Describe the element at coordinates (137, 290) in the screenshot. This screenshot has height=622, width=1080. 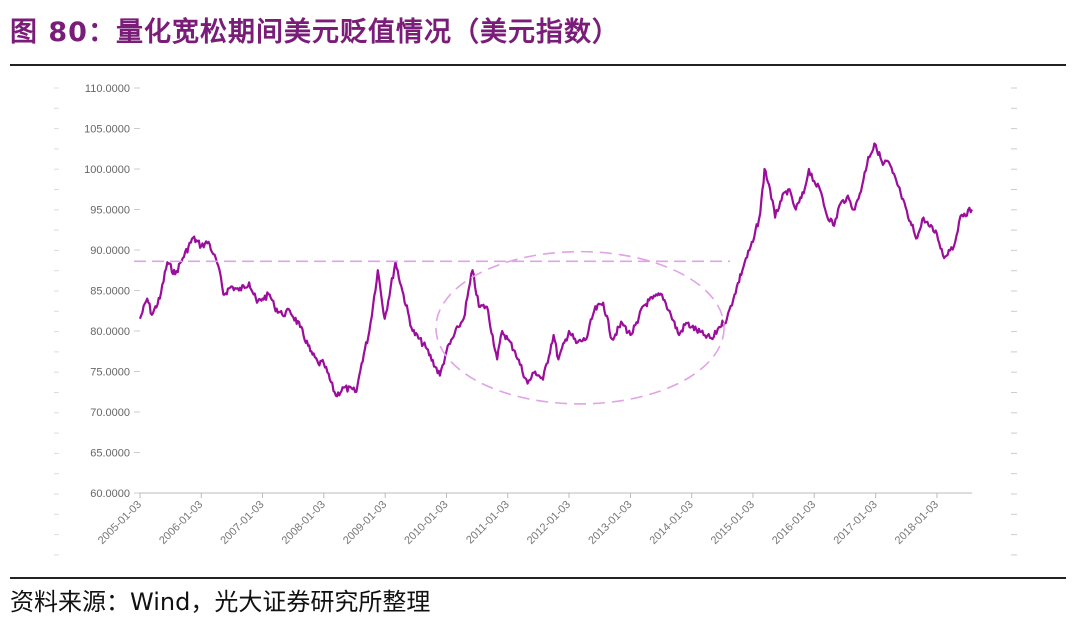
I see `y-axis-tick-marks` at that location.